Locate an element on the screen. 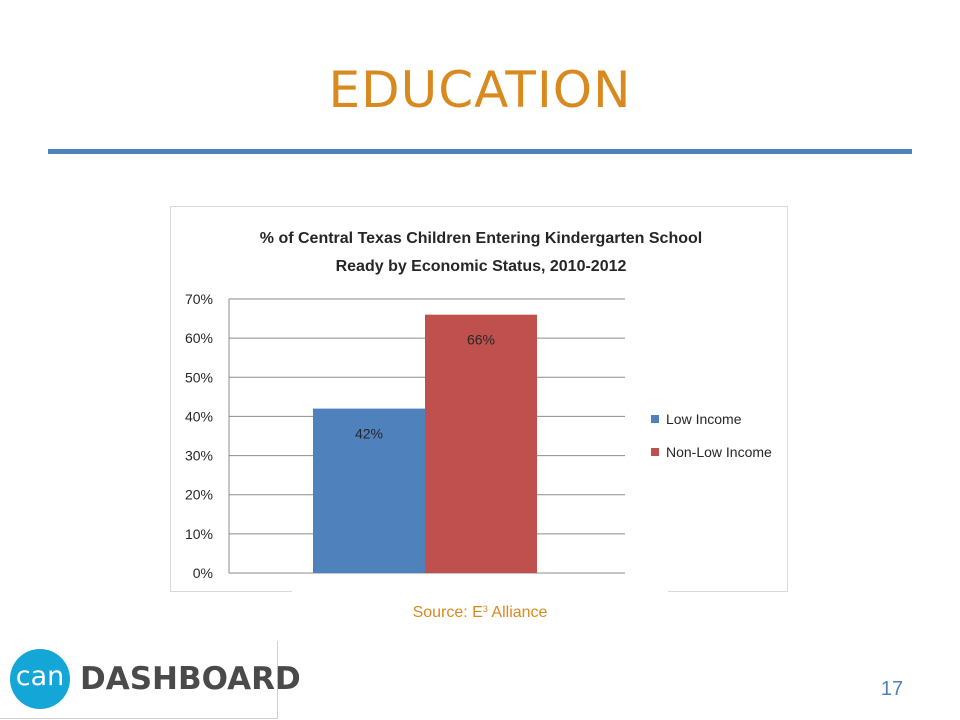  bar-data-label: 42% is located at coordinates (369, 434).